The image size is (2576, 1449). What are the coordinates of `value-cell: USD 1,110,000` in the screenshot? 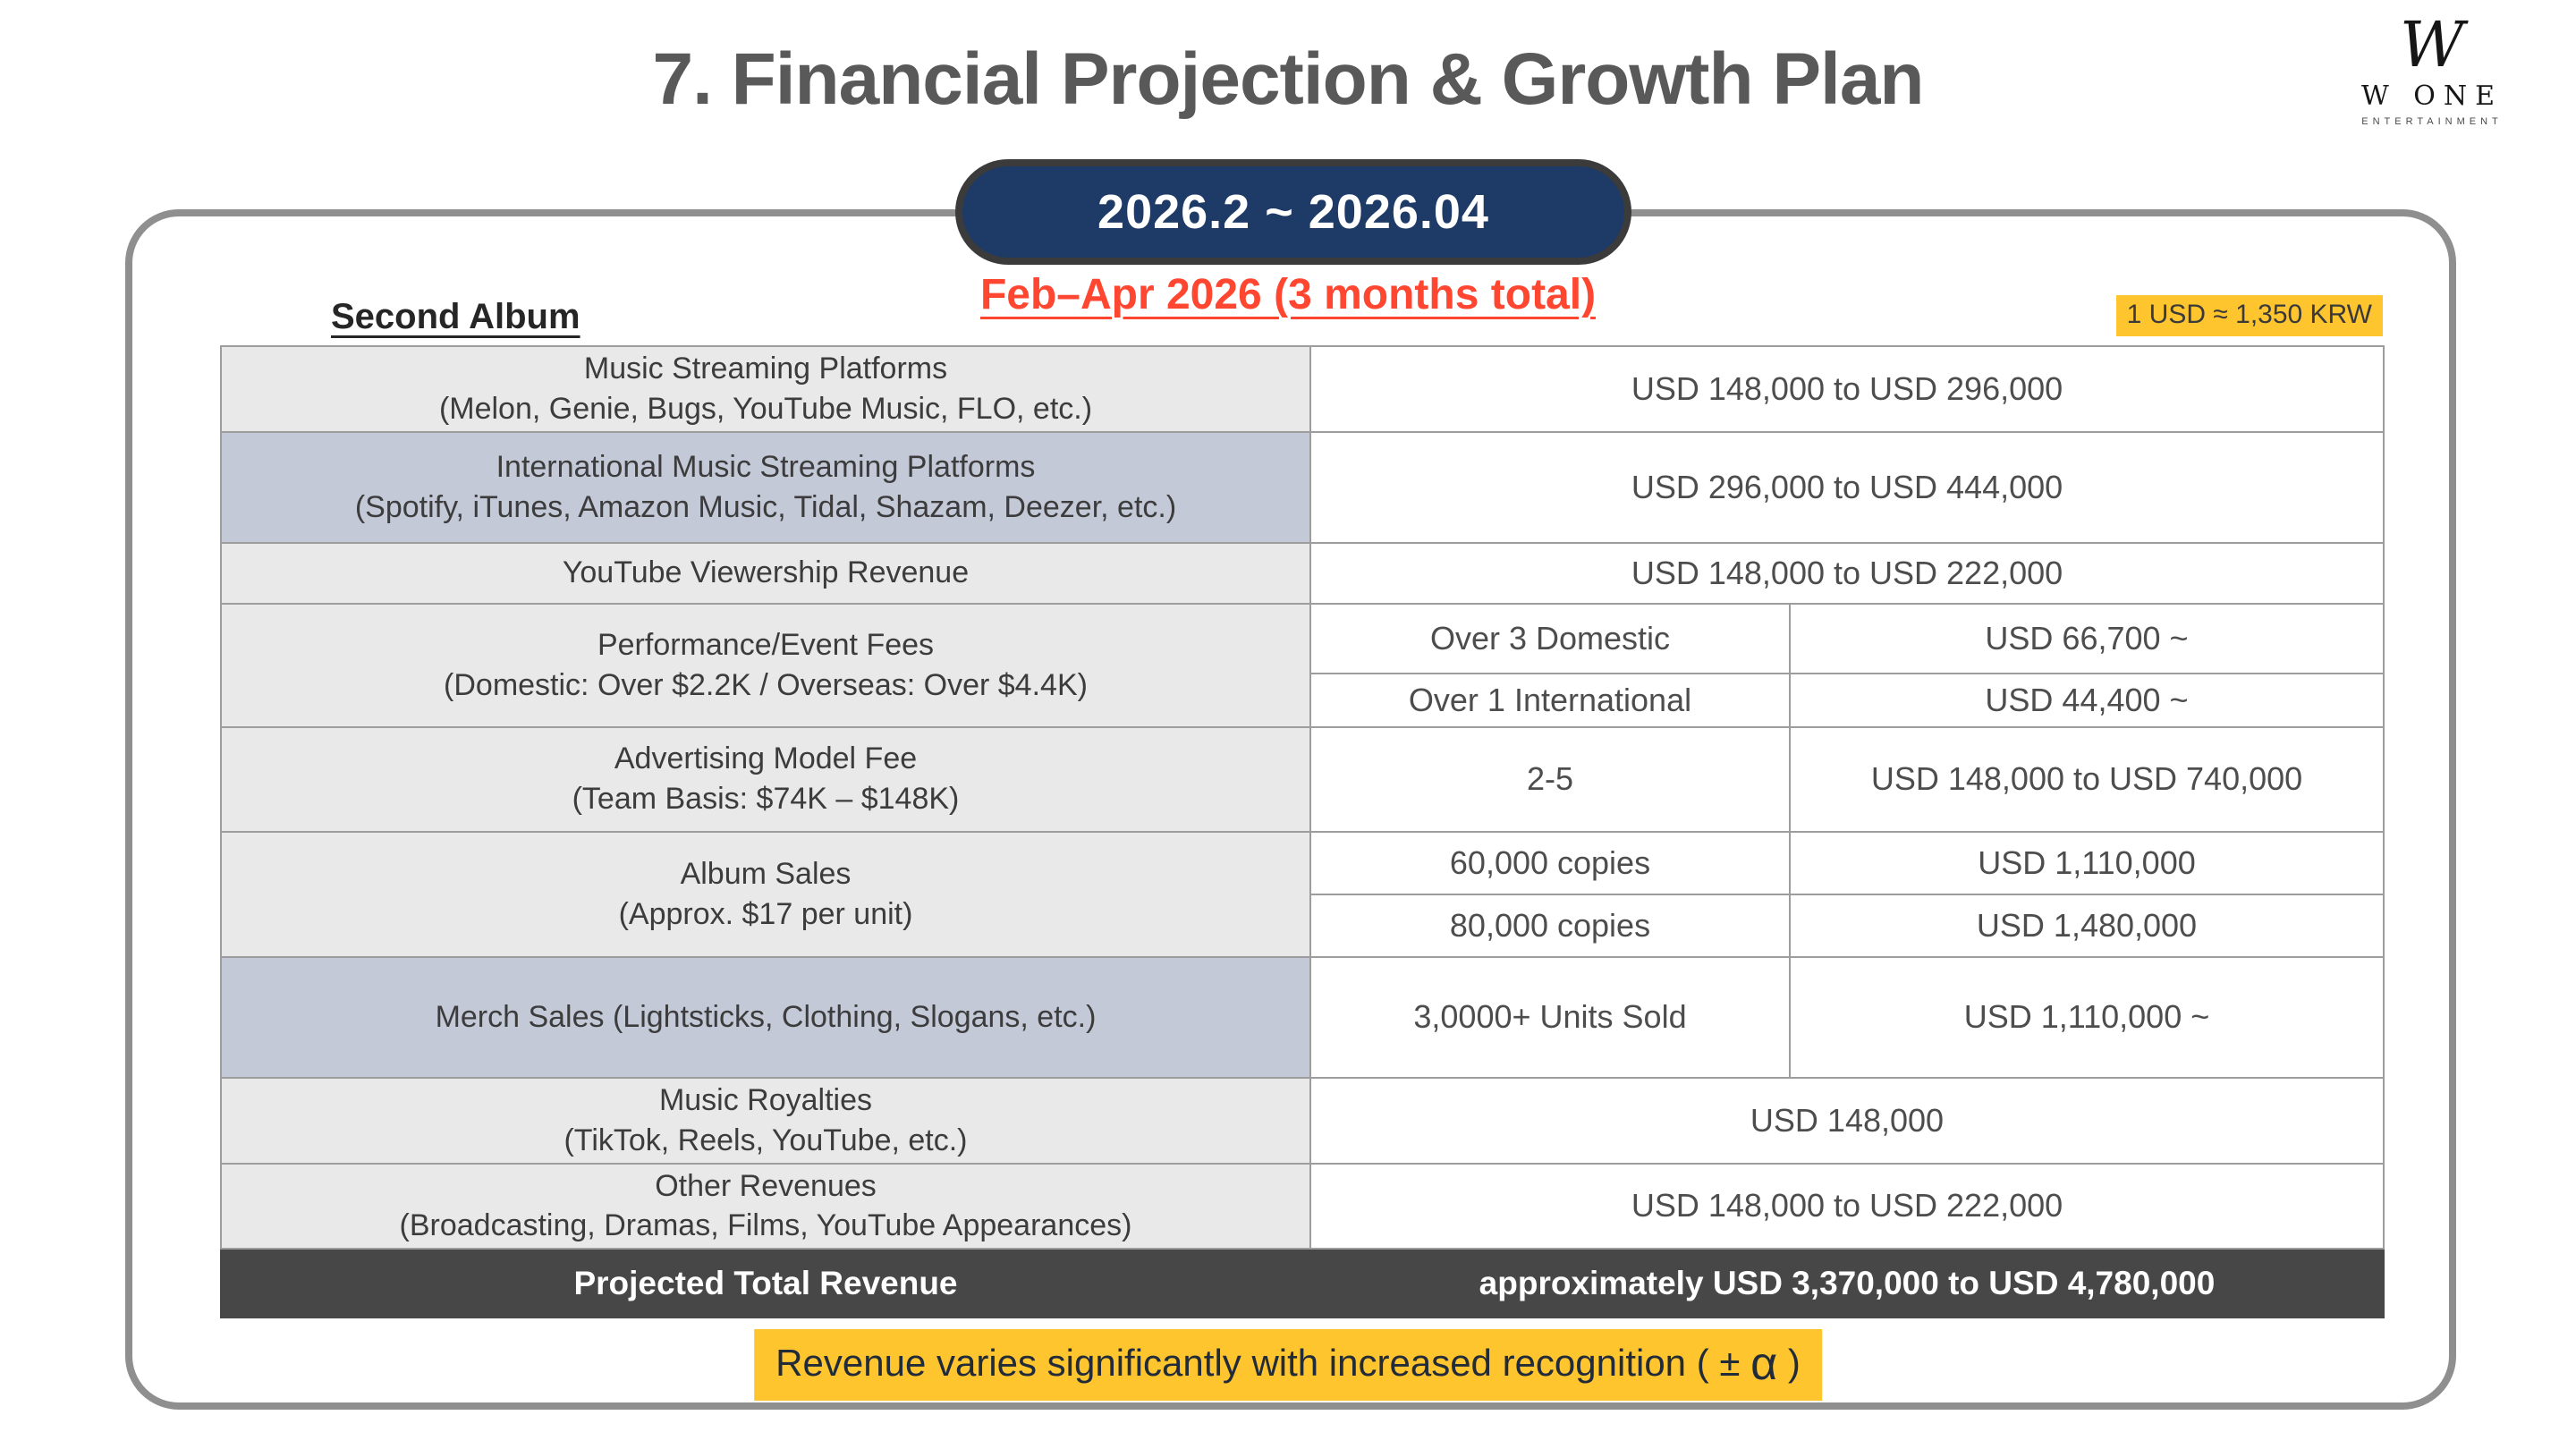 It's located at (2087, 862).